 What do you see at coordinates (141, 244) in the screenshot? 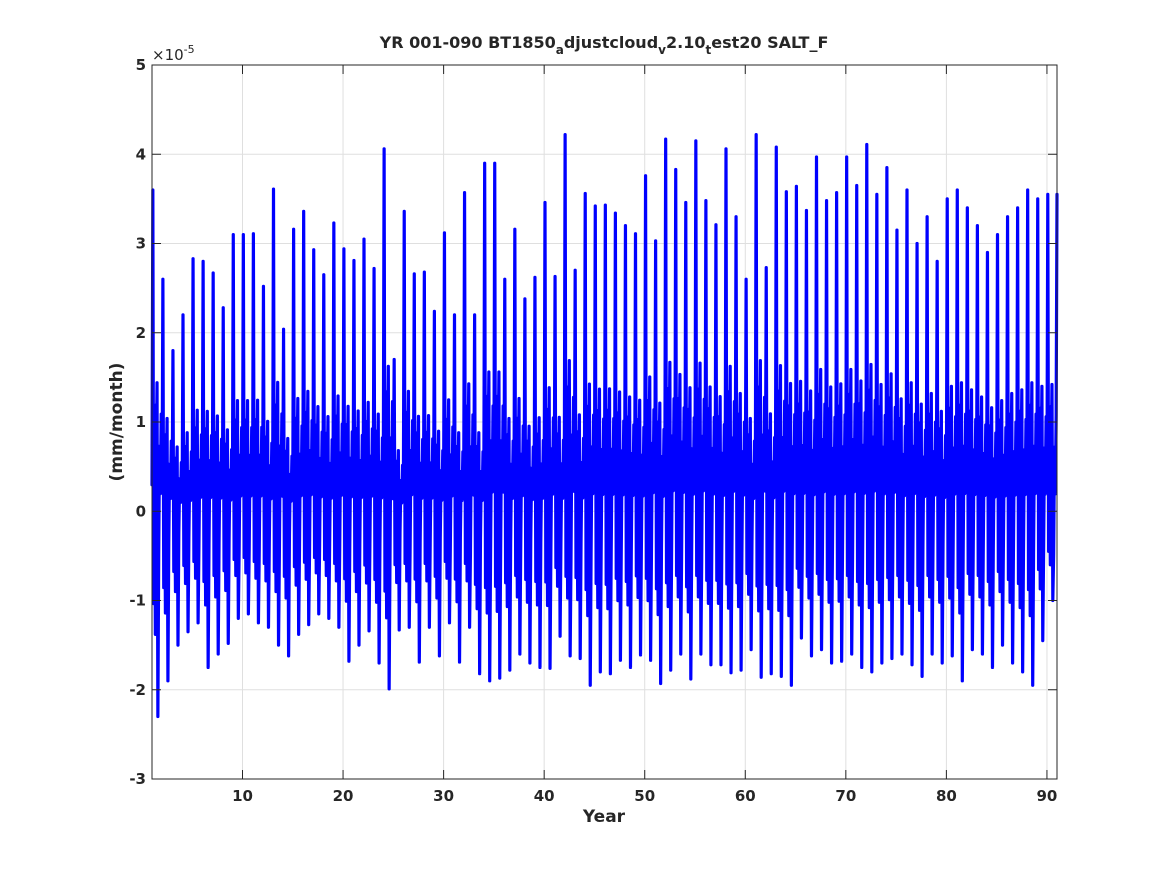
I see `y-tick-label: 3` at bounding box center [141, 244].